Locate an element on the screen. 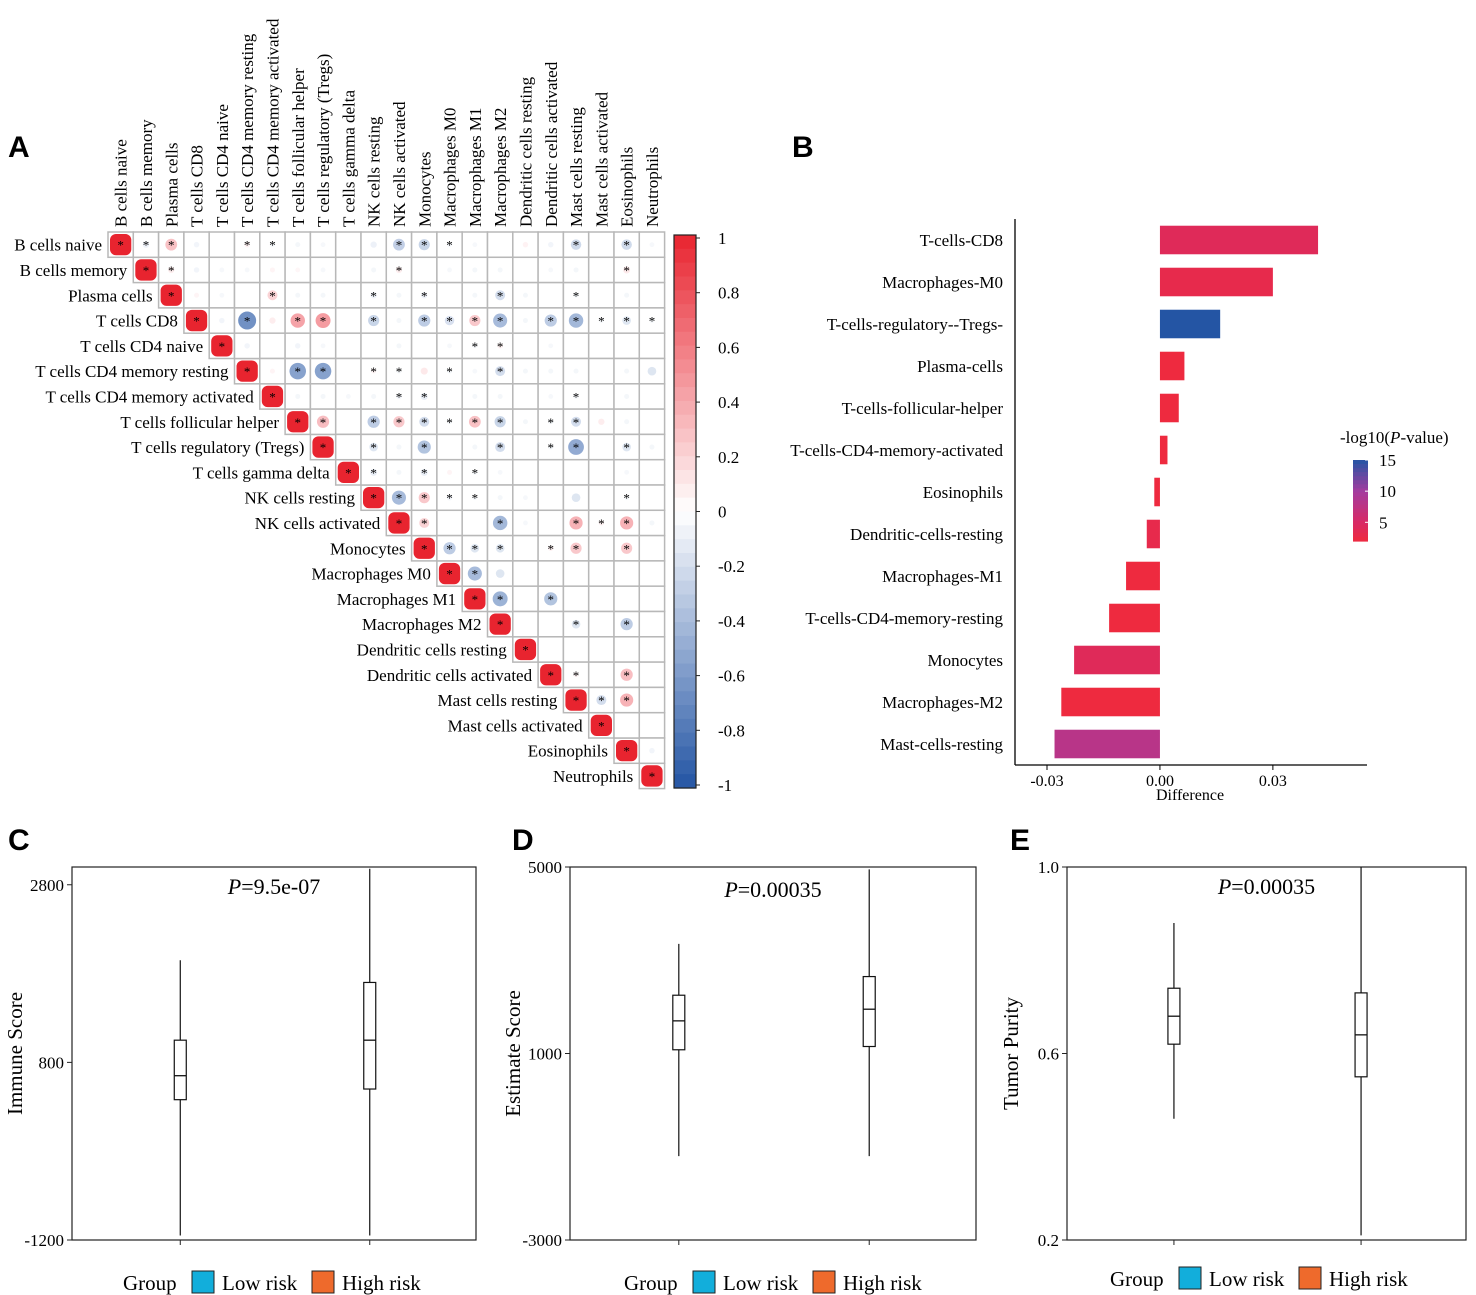 This screenshot has height=1295, width=1476. column-label: T cells follicular helper is located at coordinates (298, 147).